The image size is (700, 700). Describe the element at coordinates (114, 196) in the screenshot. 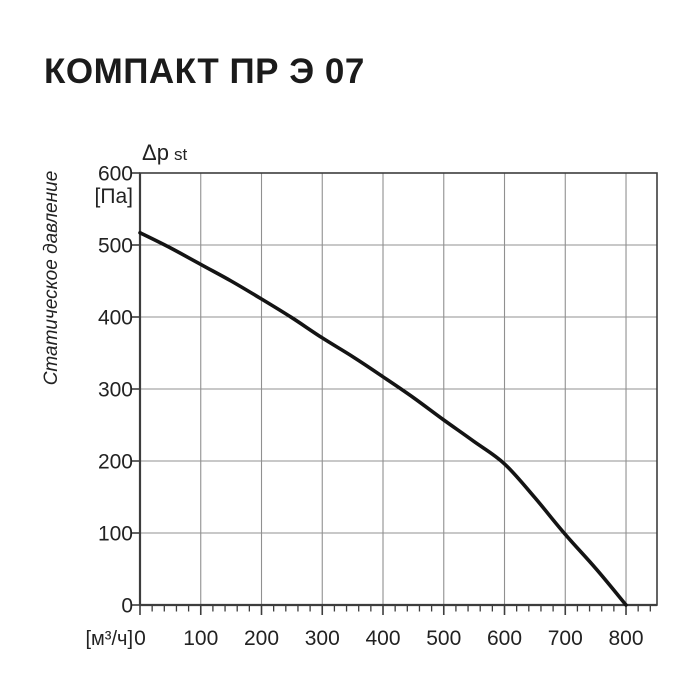

I see `y-axis-unit: [Па]` at that location.